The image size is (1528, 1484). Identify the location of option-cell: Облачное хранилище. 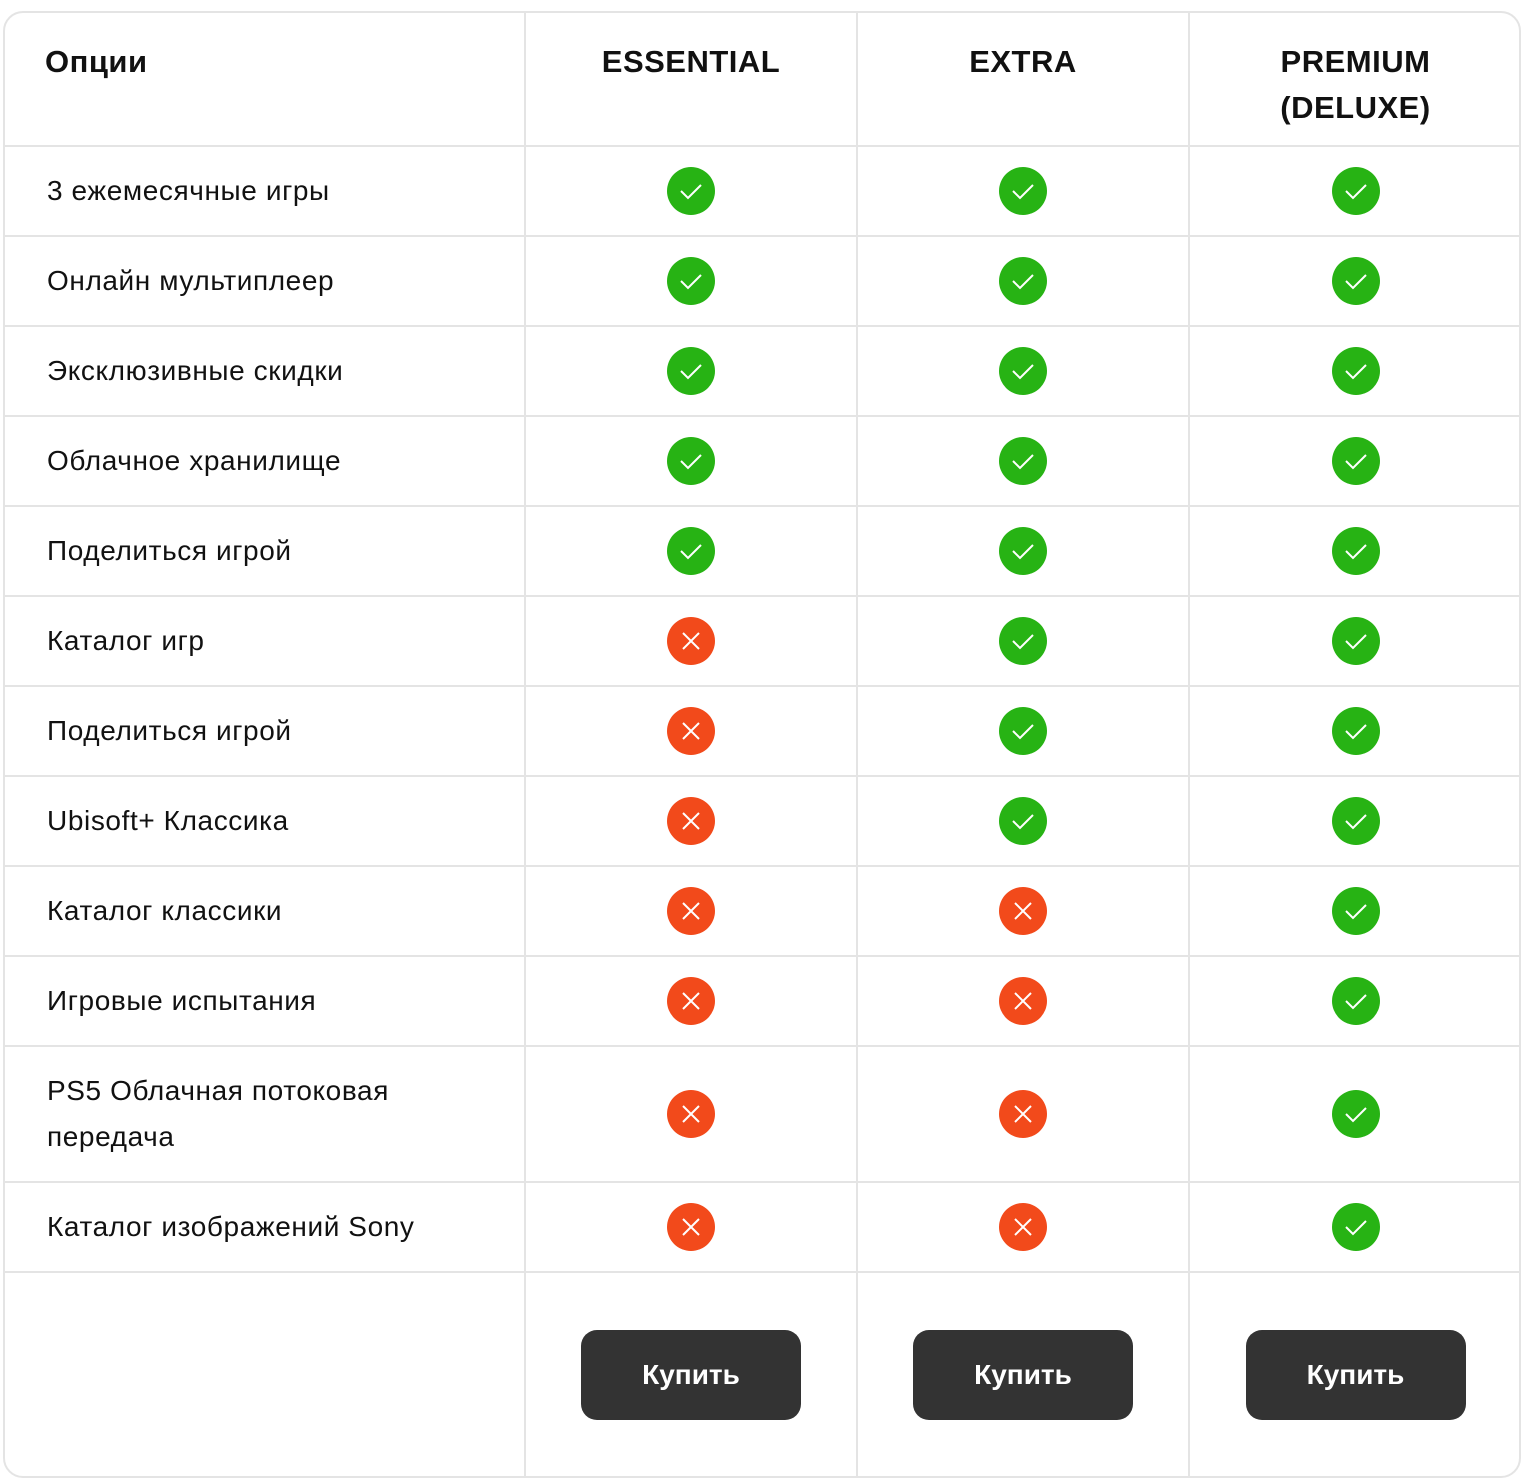
(265, 462).